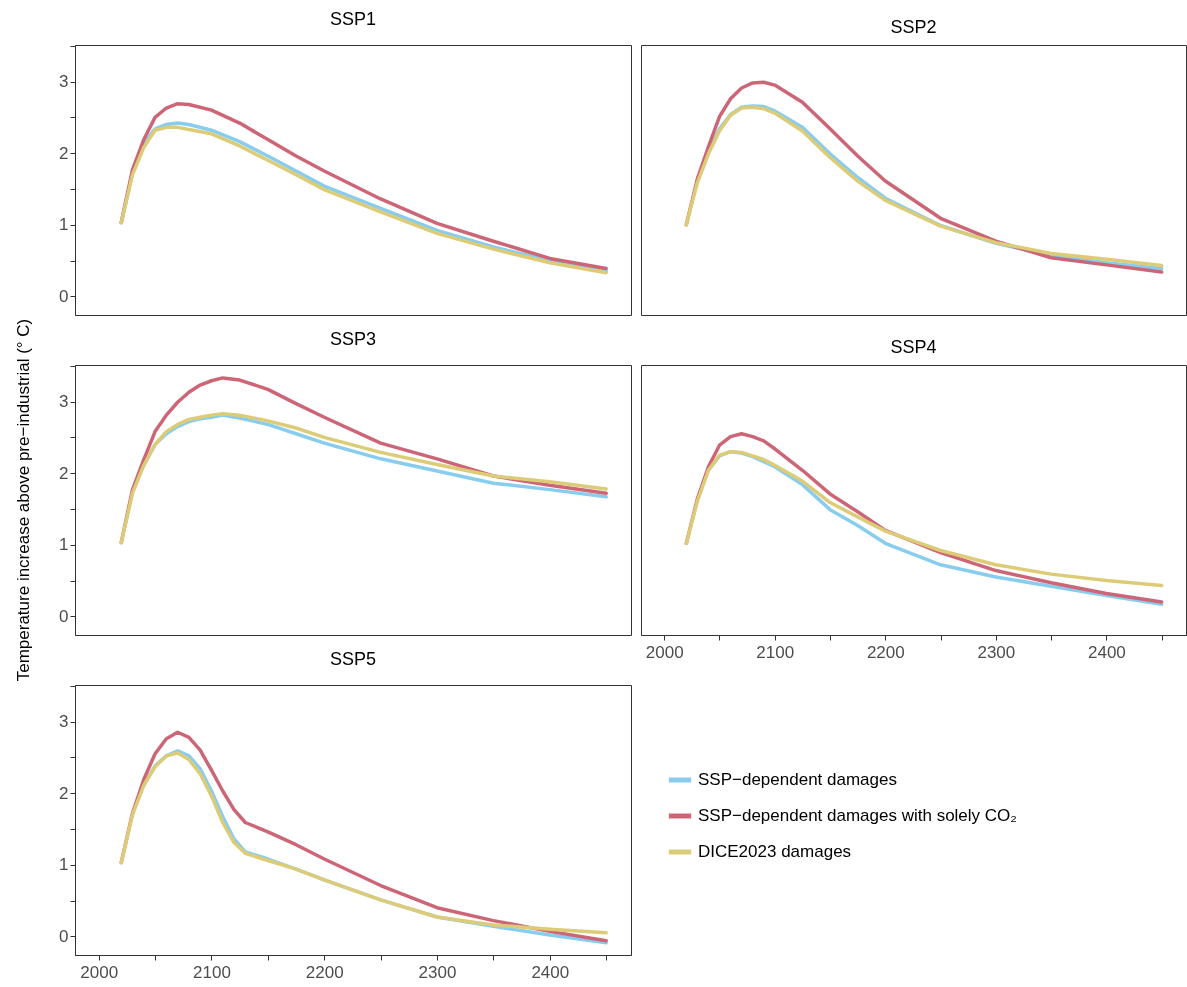 The image size is (1187, 987). Describe the element at coordinates (353, 18) in the screenshot. I see `chart-title: SSP1` at that location.